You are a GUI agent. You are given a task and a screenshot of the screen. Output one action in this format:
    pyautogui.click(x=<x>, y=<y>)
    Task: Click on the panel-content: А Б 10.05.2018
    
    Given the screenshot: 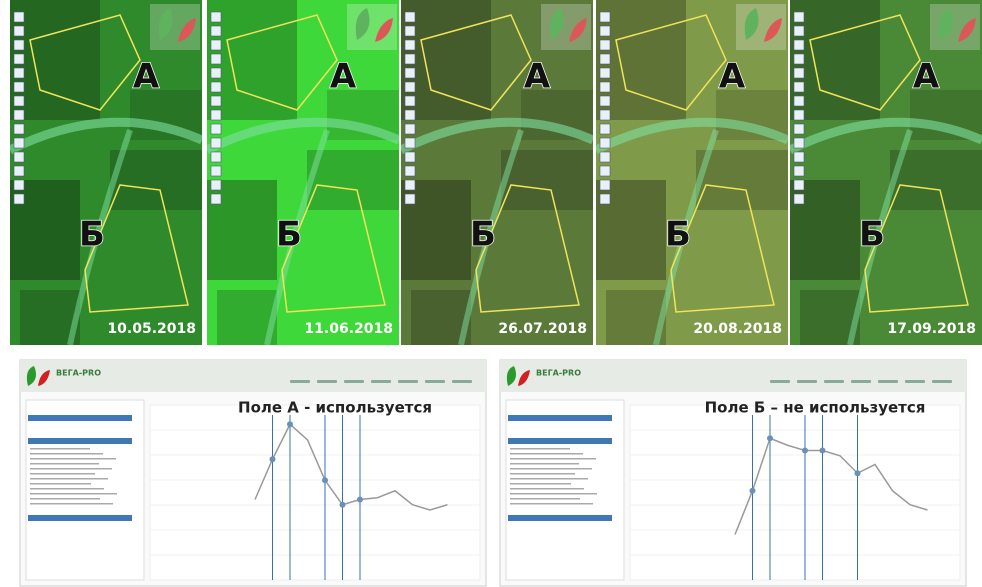 What is the action you would take?
    pyautogui.click(x=106, y=172)
    